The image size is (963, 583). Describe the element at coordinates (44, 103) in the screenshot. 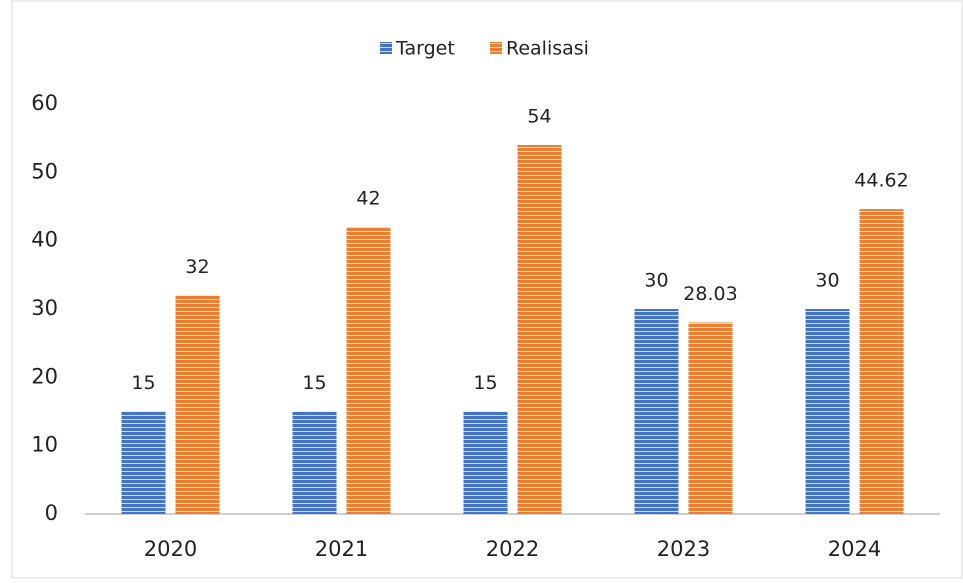

I see `y-tick-label: 60` at that location.